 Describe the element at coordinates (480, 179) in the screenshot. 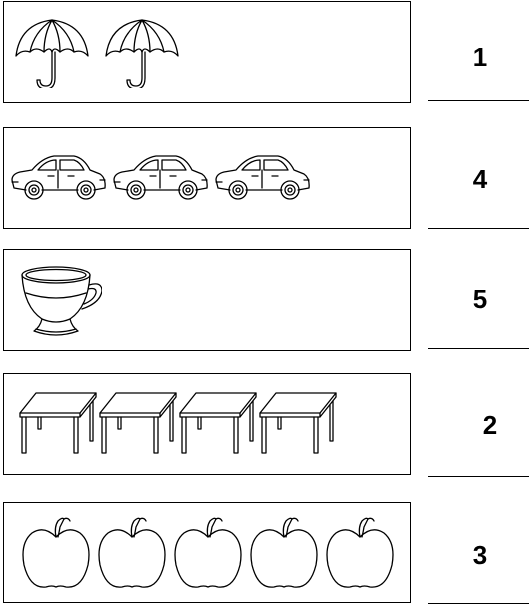

I see `answer-number: 4` at that location.